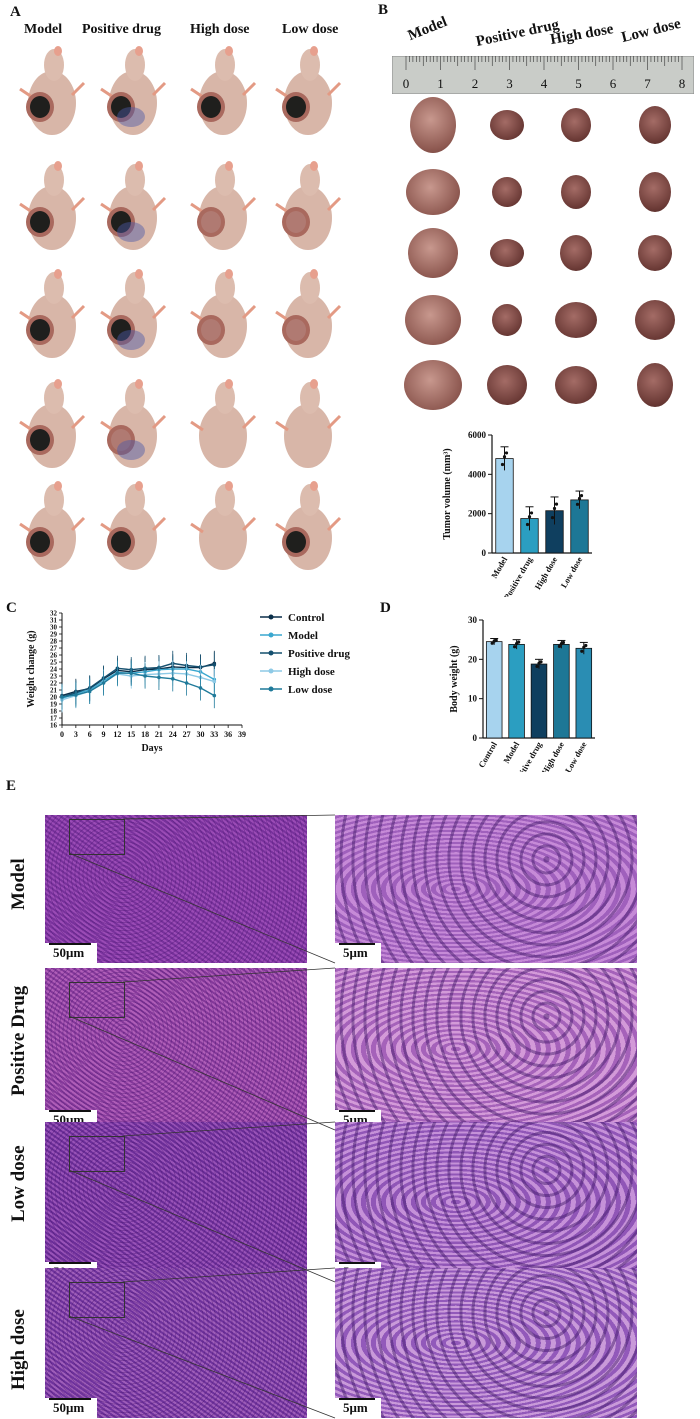 This screenshot has width=700, height=1419. What do you see at coordinates (11, 608) in the screenshot?
I see `panel-label-c: C` at bounding box center [11, 608].